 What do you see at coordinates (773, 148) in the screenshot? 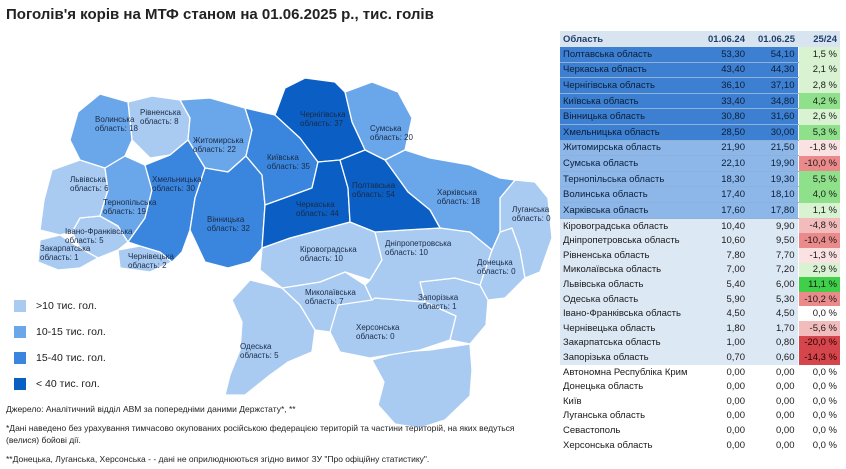
I see `cell-2025: 21,50` at bounding box center [773, 148].